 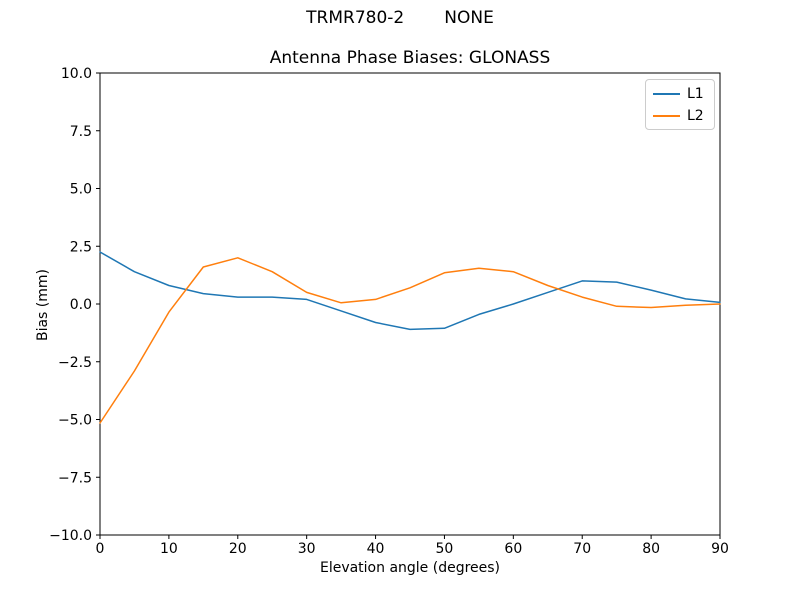 I want to click on legend-label: L1, so click(x=695, y=93).